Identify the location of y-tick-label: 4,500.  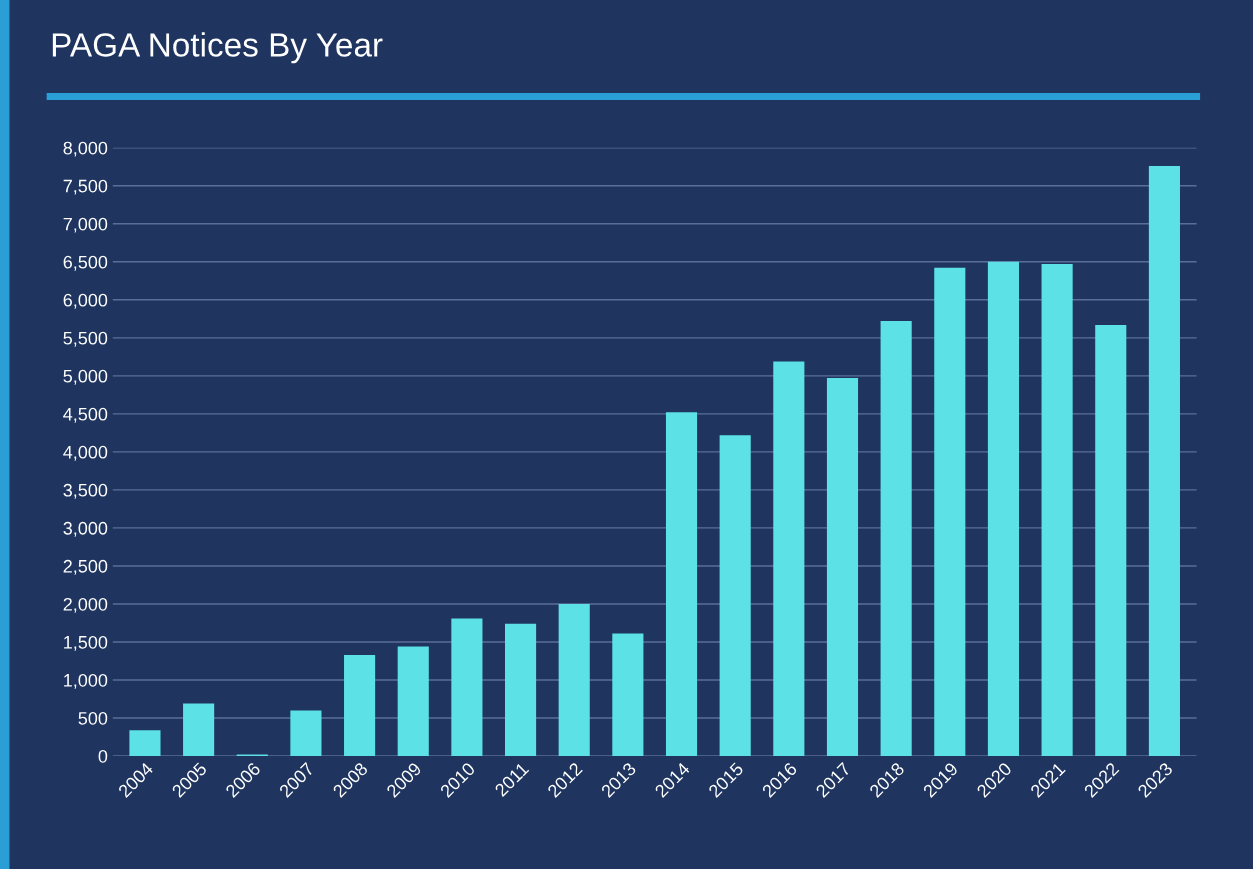
(85, 415).